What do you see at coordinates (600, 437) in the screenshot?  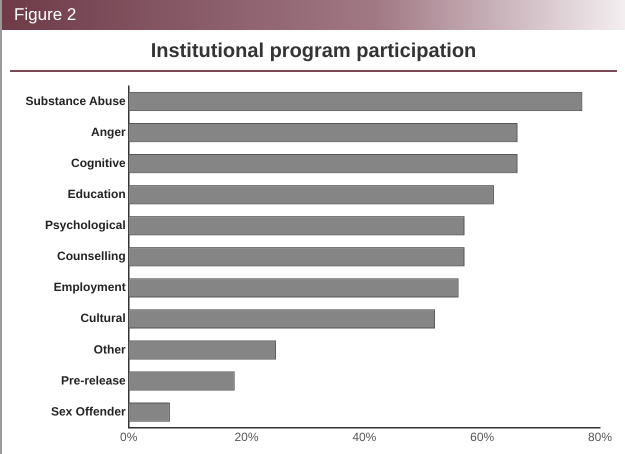 I see `x-tick-label: 80%` at bounding box center [600, 437].